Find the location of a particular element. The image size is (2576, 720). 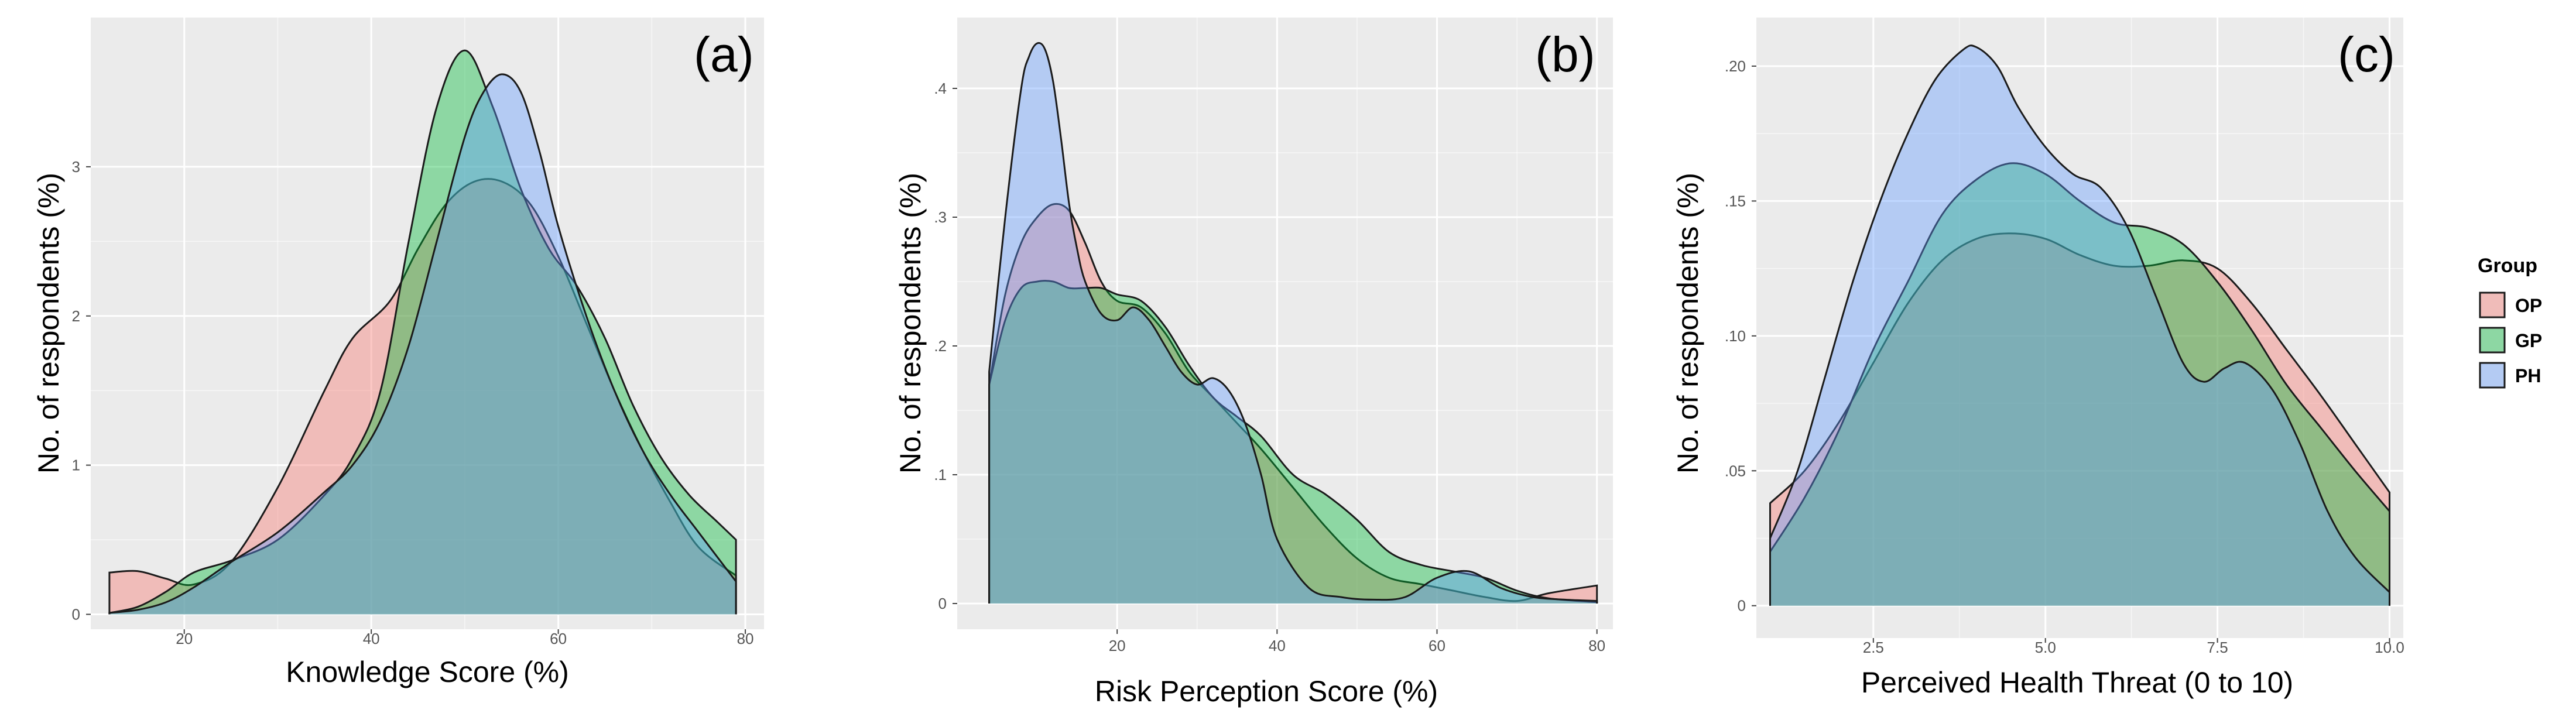

panel-b-y-axis-title: No. of respondents (%) is located at coordinates (910, 323).